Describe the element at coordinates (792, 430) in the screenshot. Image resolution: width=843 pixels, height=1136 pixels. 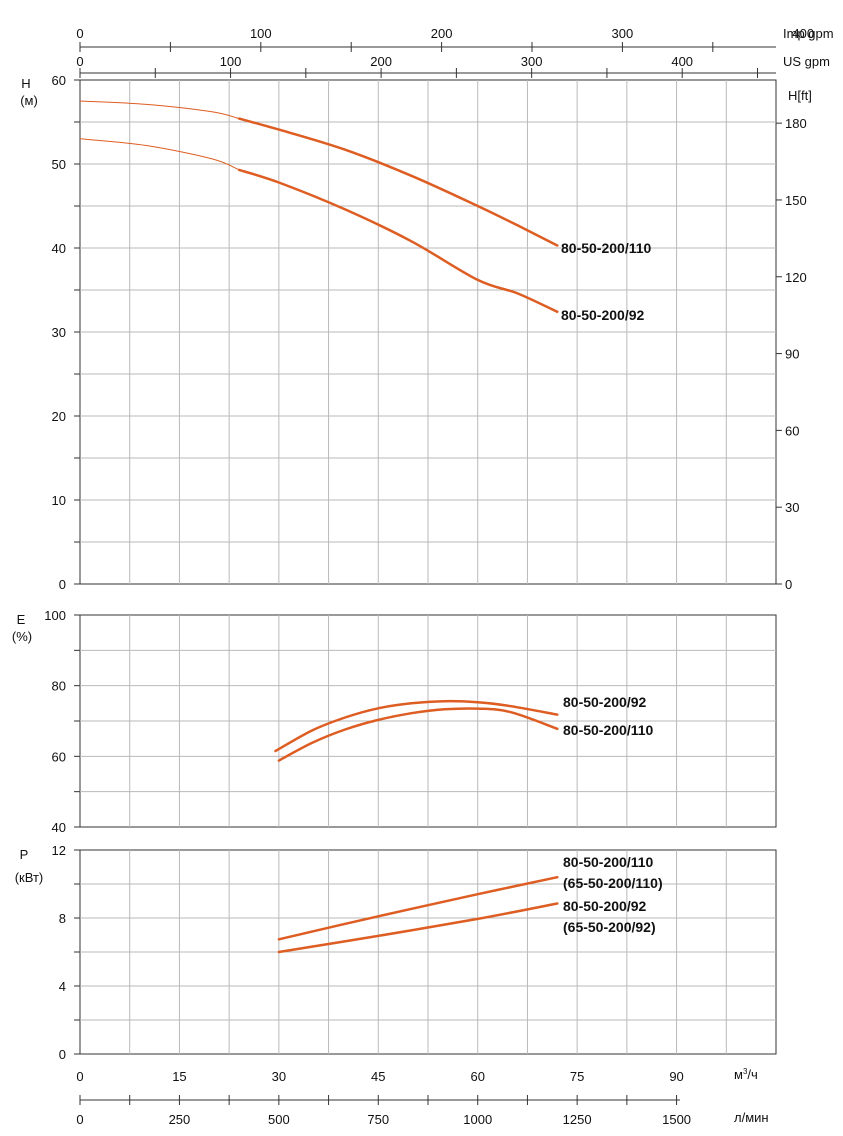
I see `head-ft-tick-label: 60` at that location.